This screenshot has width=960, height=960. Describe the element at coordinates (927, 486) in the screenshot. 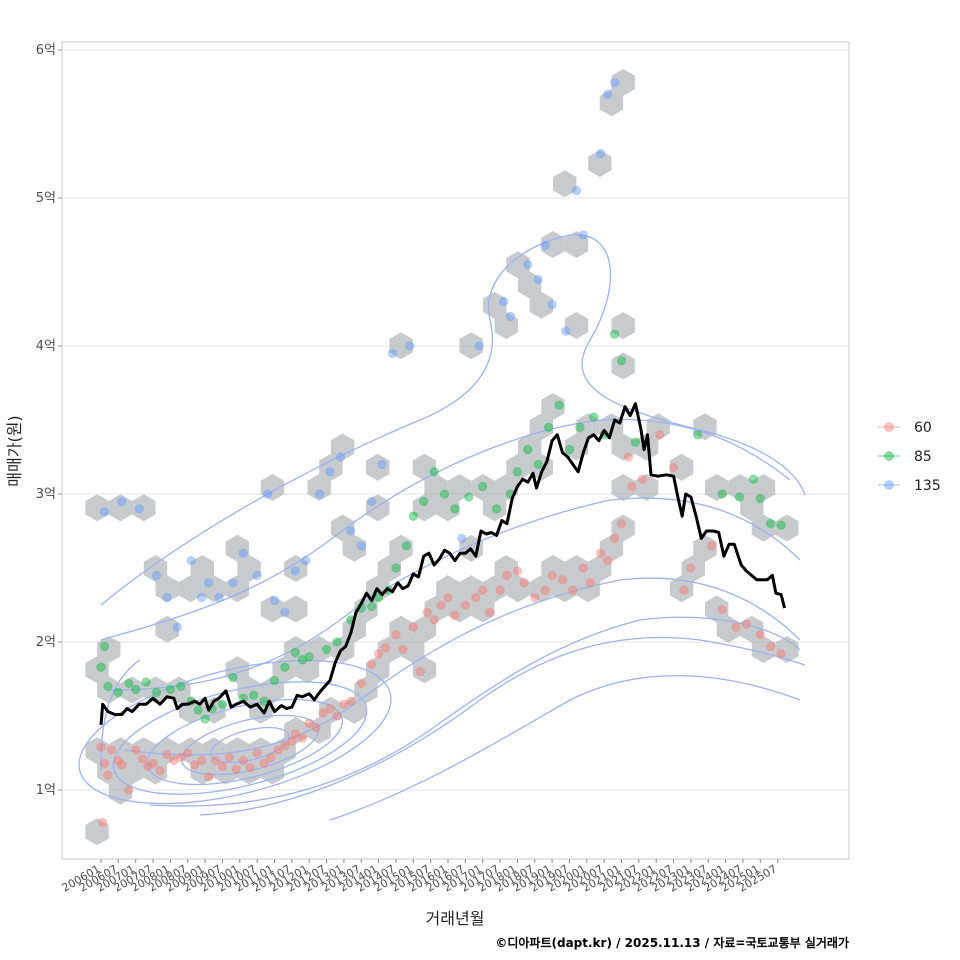

I see `legend-label: 135` at that location.